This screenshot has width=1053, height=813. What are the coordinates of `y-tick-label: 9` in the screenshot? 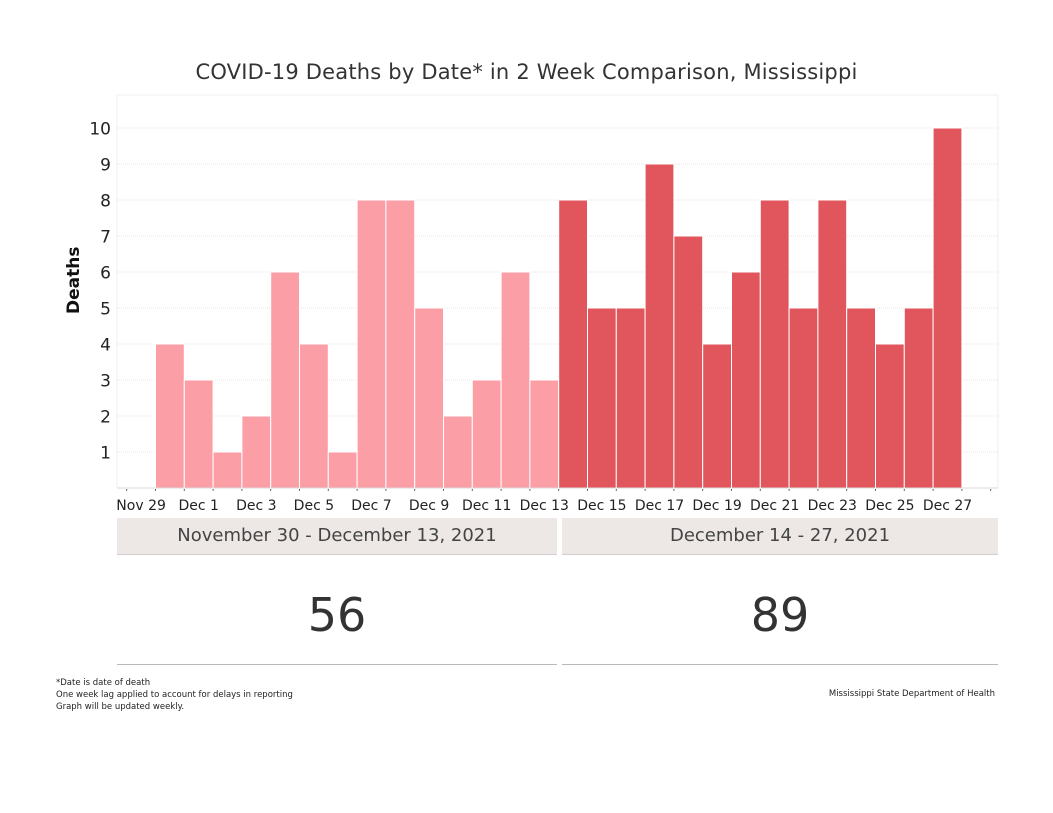 It's located at (105, 166).